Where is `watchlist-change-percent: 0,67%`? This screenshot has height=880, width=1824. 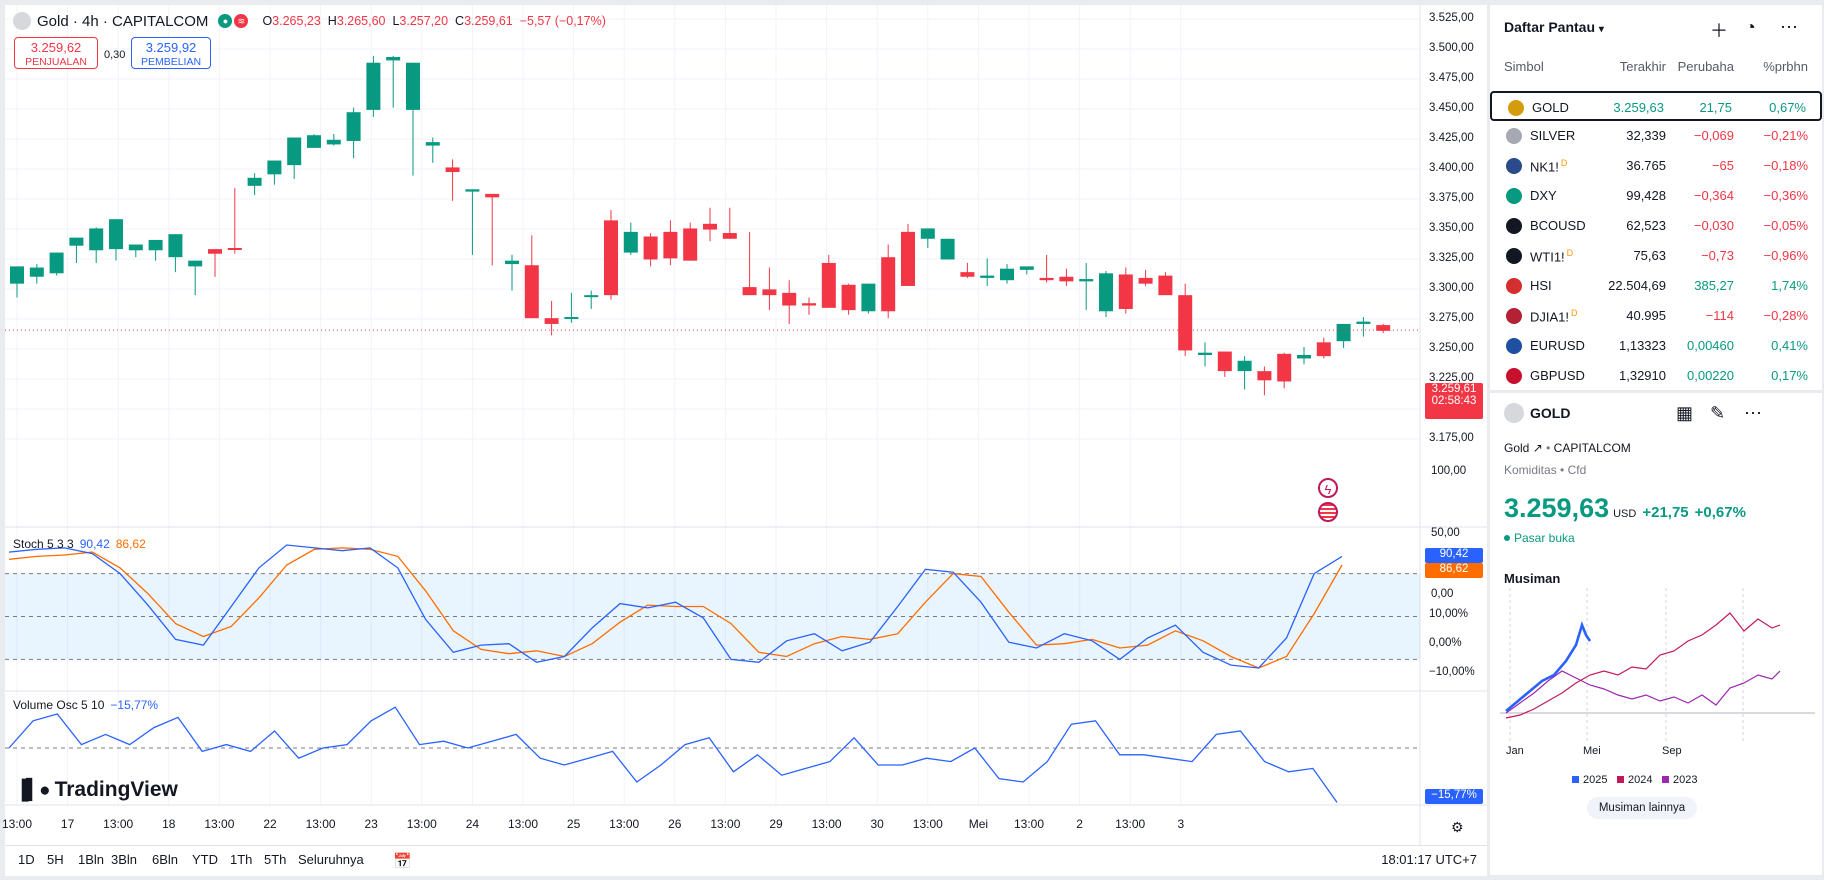
watchlist-change-percent: 0,67% is located at coordinates (1787, 107).